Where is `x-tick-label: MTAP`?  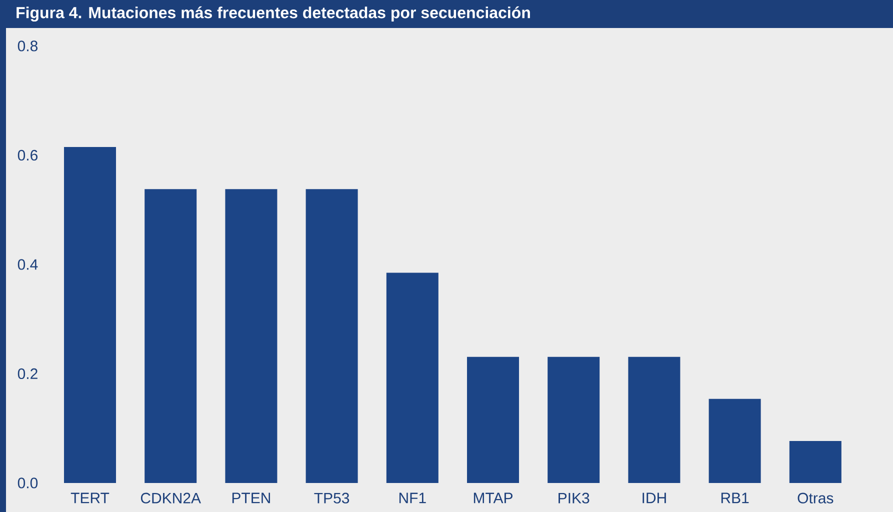 x-tick-label: MTAP is located at coordinates (493, 498).